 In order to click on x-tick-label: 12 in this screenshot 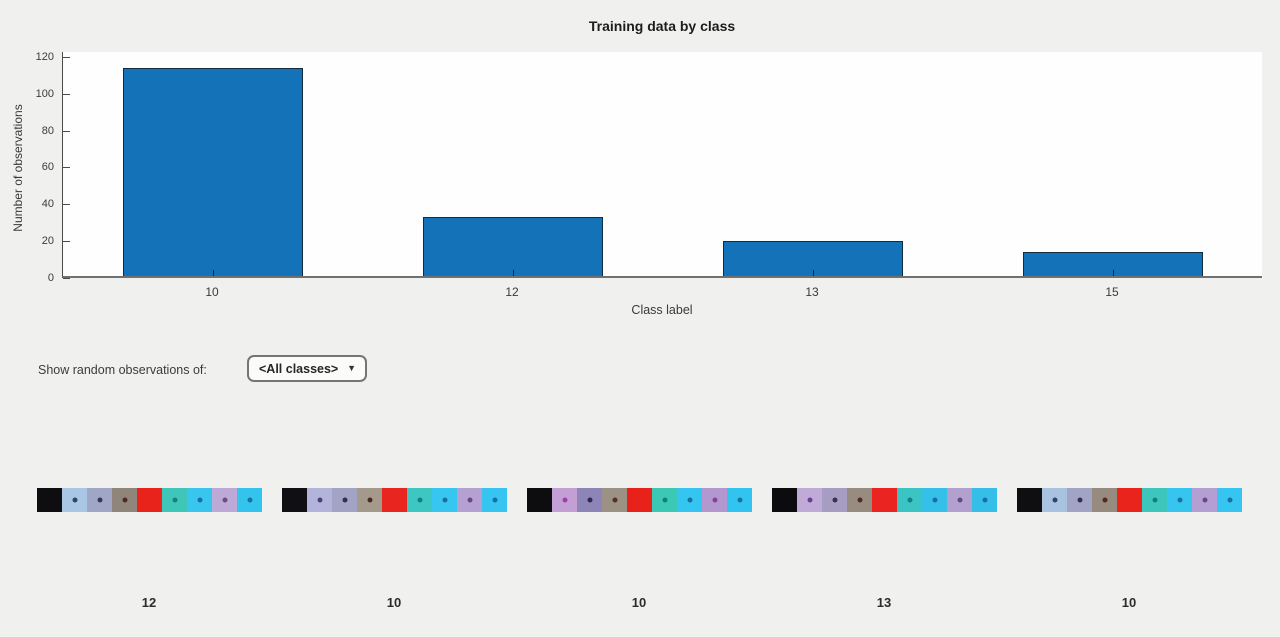, I will do `click(512, 292)`.